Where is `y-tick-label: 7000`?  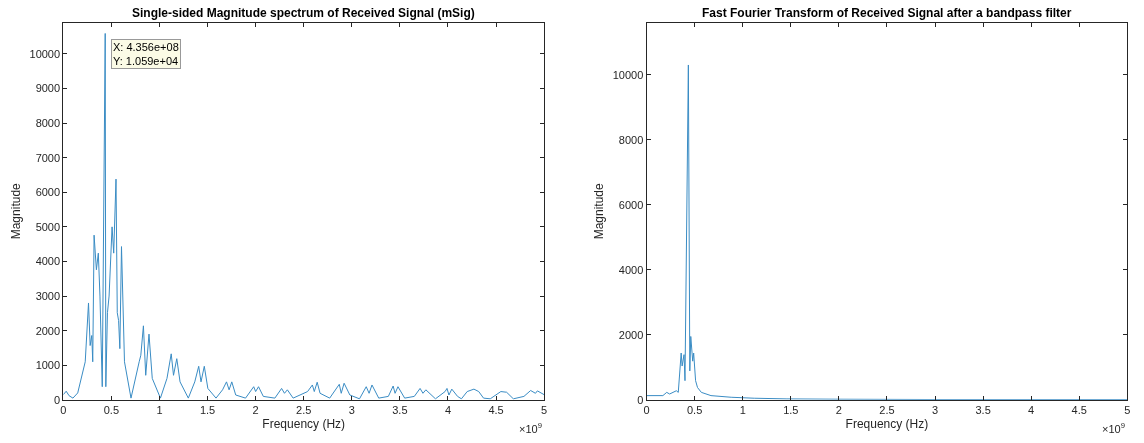
y-tick-label: 7000 is located at coordinates (48, 157).